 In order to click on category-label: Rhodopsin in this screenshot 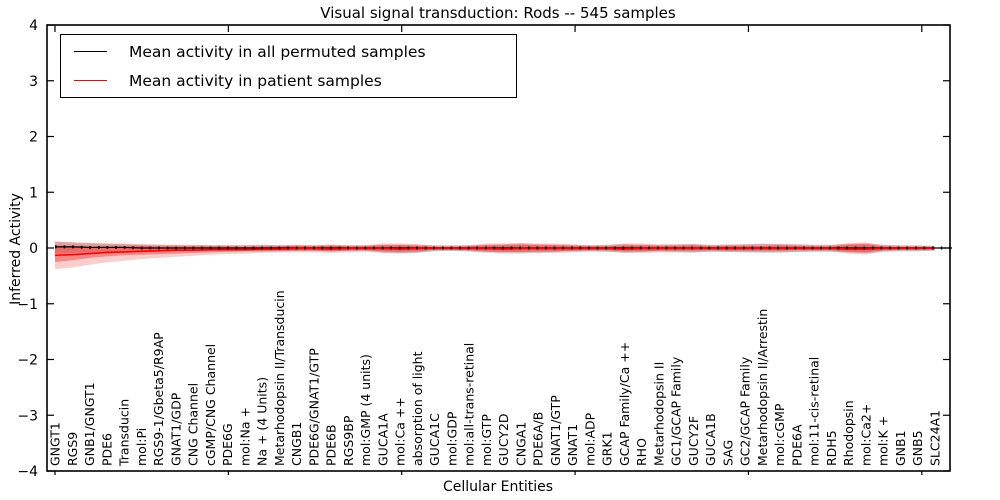, I will do `click(848, 433)`.